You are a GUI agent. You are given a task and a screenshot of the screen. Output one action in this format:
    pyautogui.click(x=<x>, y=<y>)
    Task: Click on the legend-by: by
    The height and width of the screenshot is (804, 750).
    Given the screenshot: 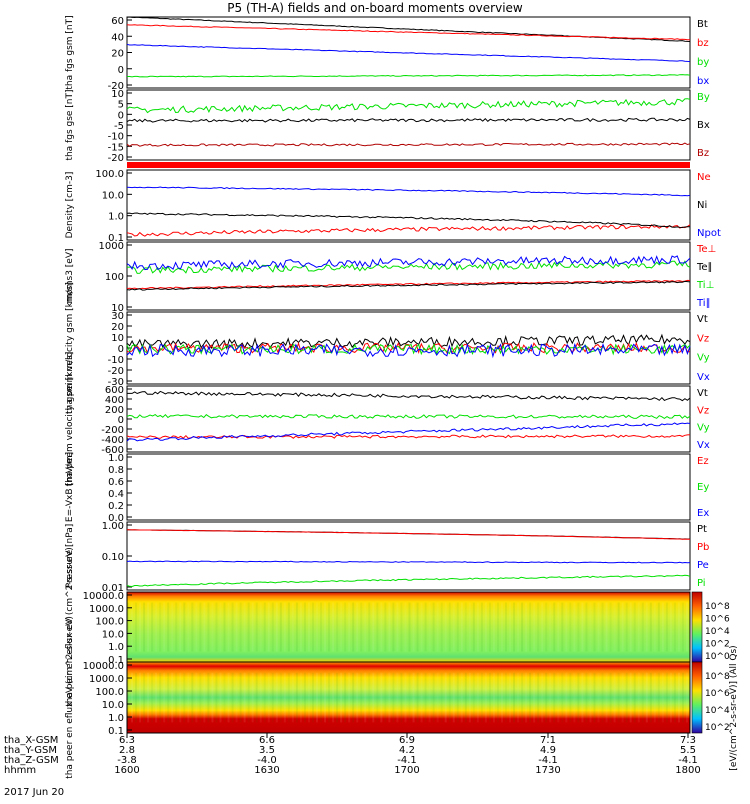 What is the action you would take?
    pyautogui.click(x=703, y=62)
    